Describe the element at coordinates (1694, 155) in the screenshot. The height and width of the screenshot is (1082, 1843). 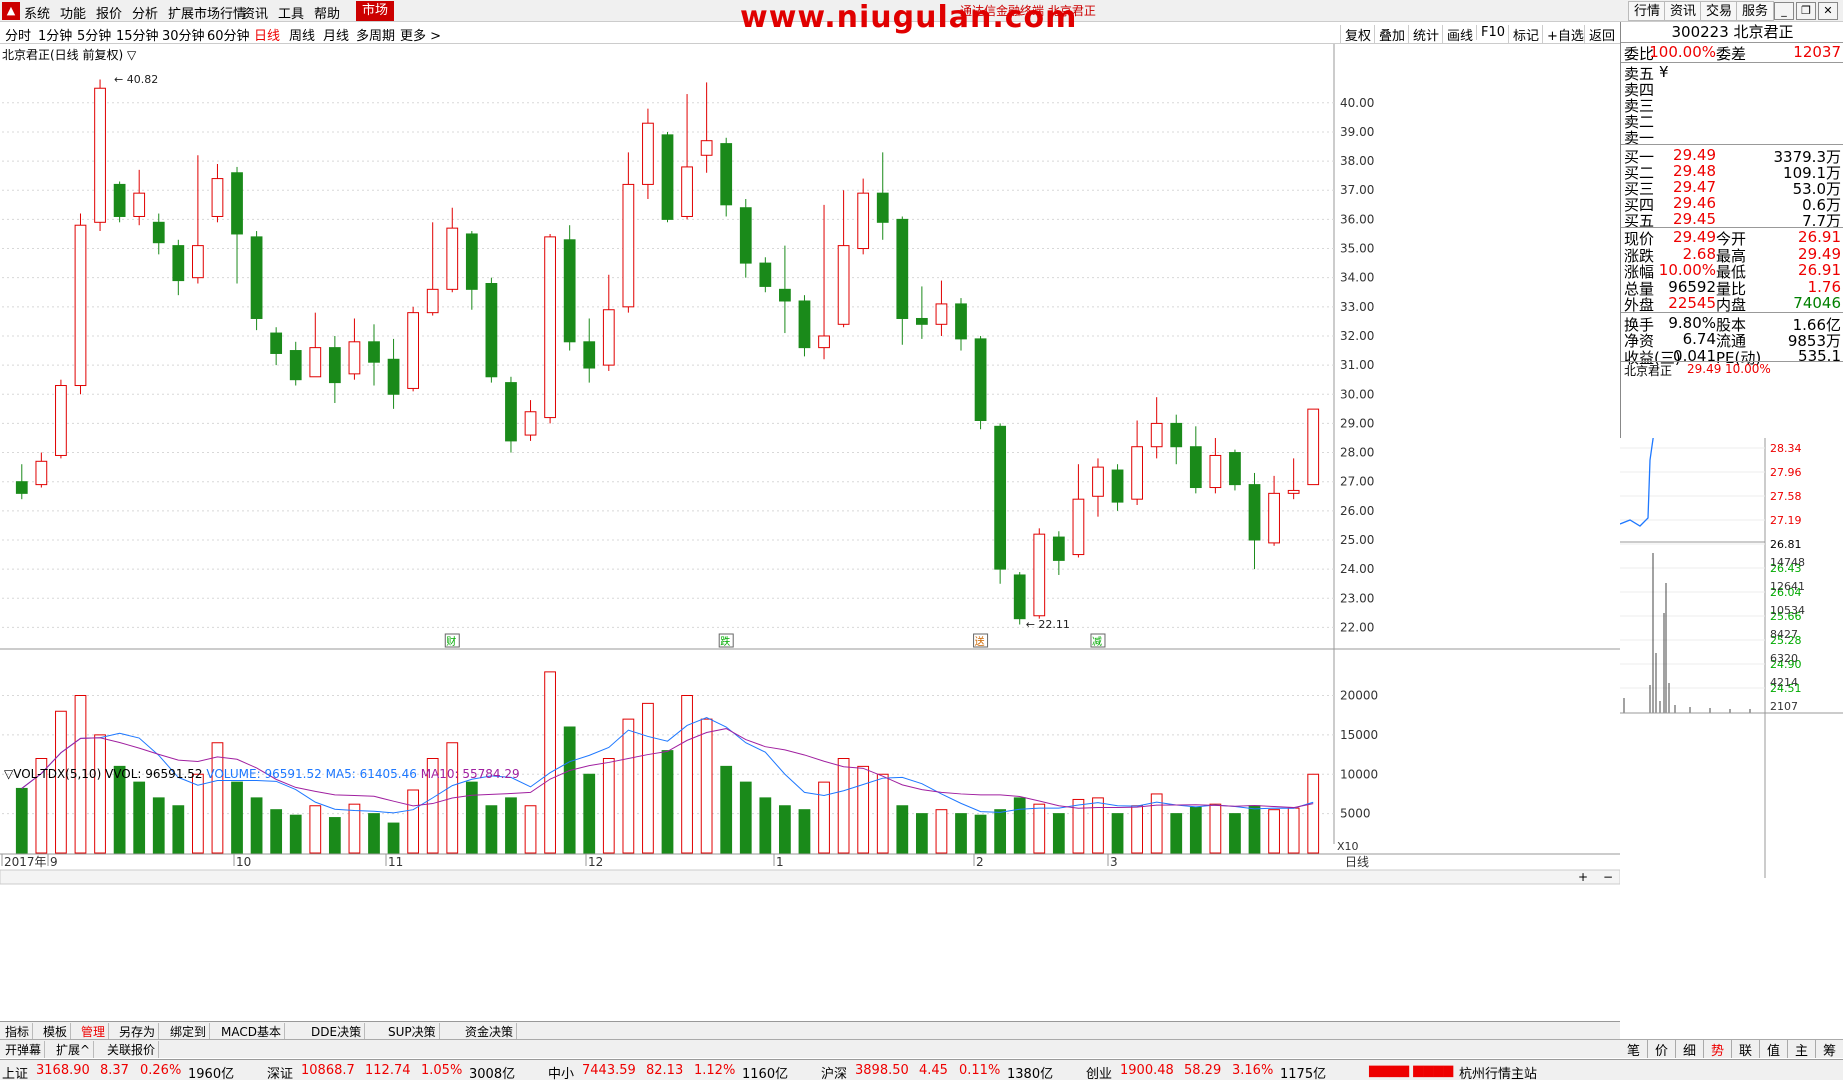
I see `buy-price: 29.49` at that location.